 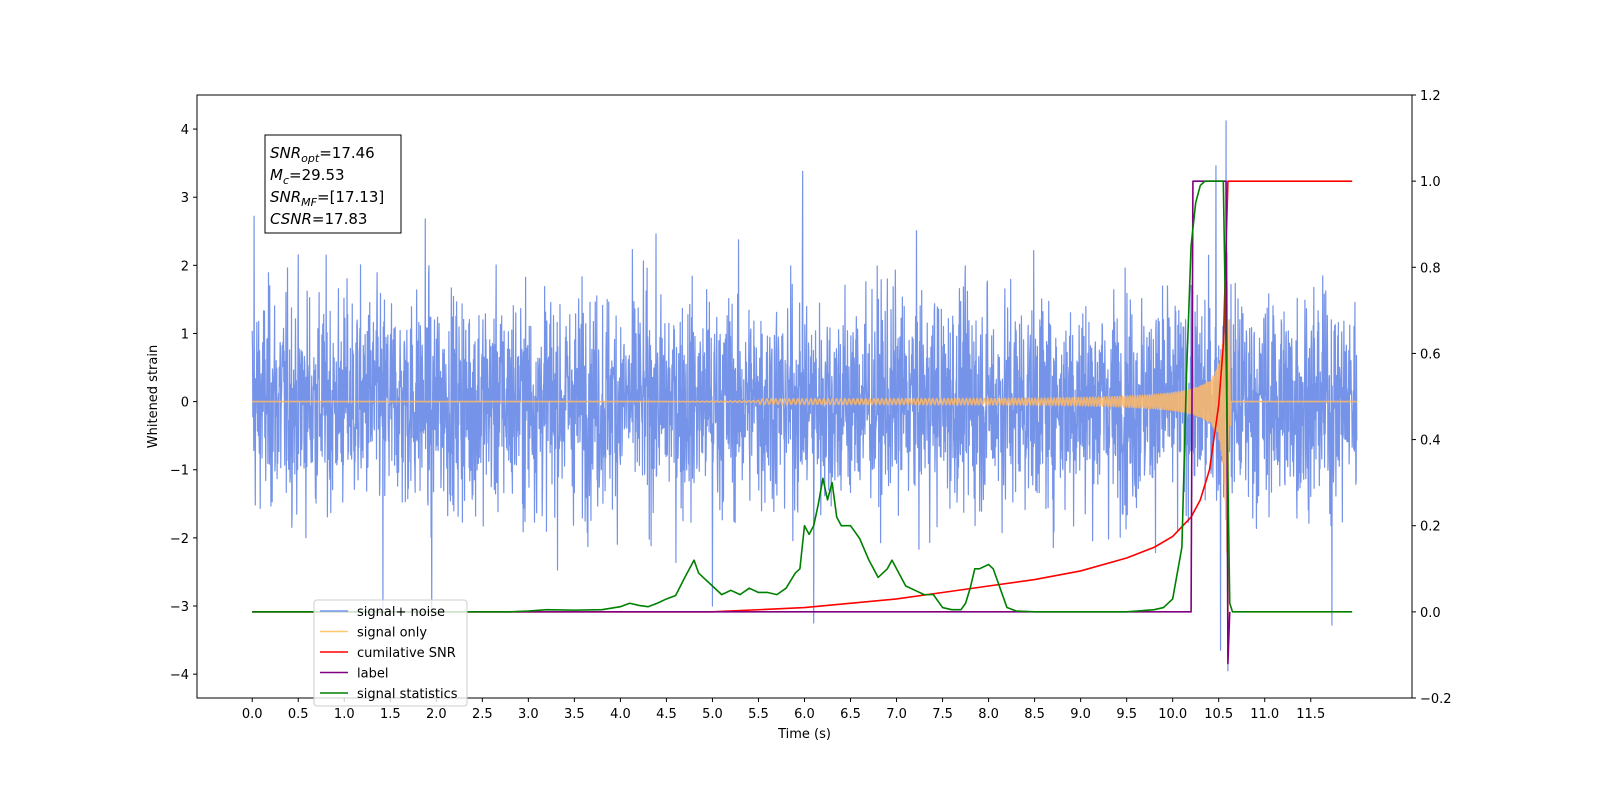 I want to click on x-tick-label: 4.0, so click(x=620, y=714).